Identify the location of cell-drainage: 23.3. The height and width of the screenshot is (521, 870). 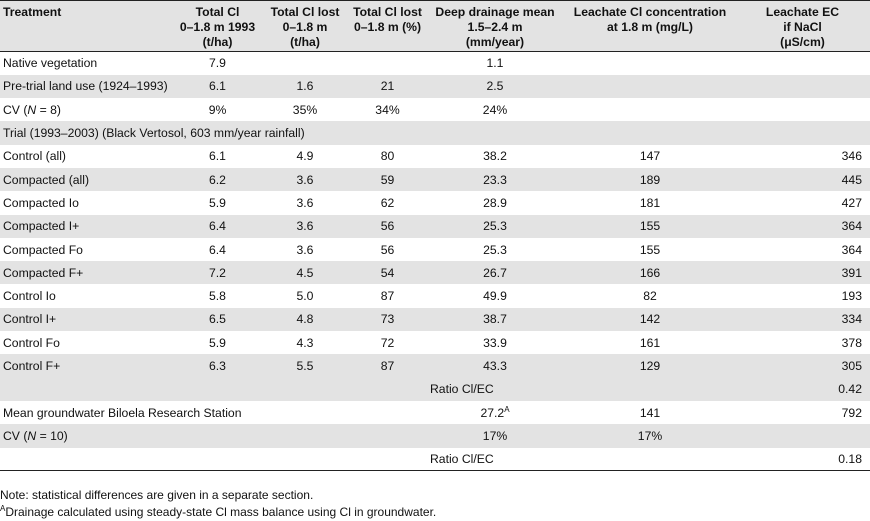
(495, 179).